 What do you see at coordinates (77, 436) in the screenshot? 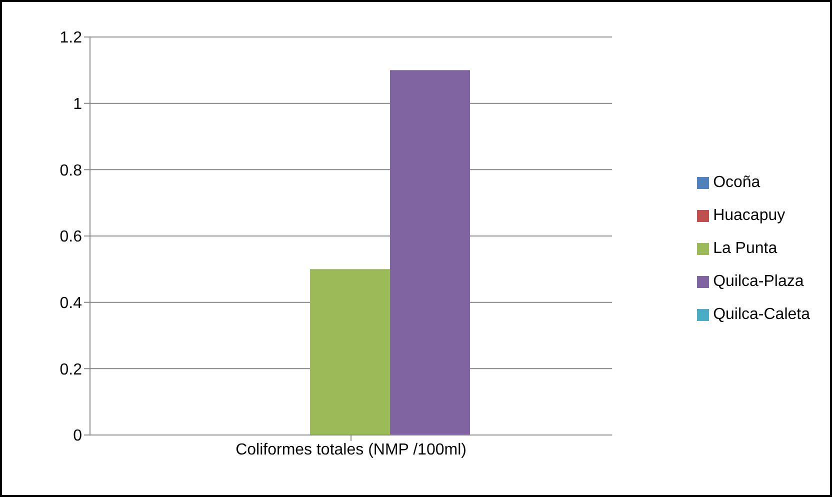
I see `y-tick-label: 0` at bounding box center [77, 436].